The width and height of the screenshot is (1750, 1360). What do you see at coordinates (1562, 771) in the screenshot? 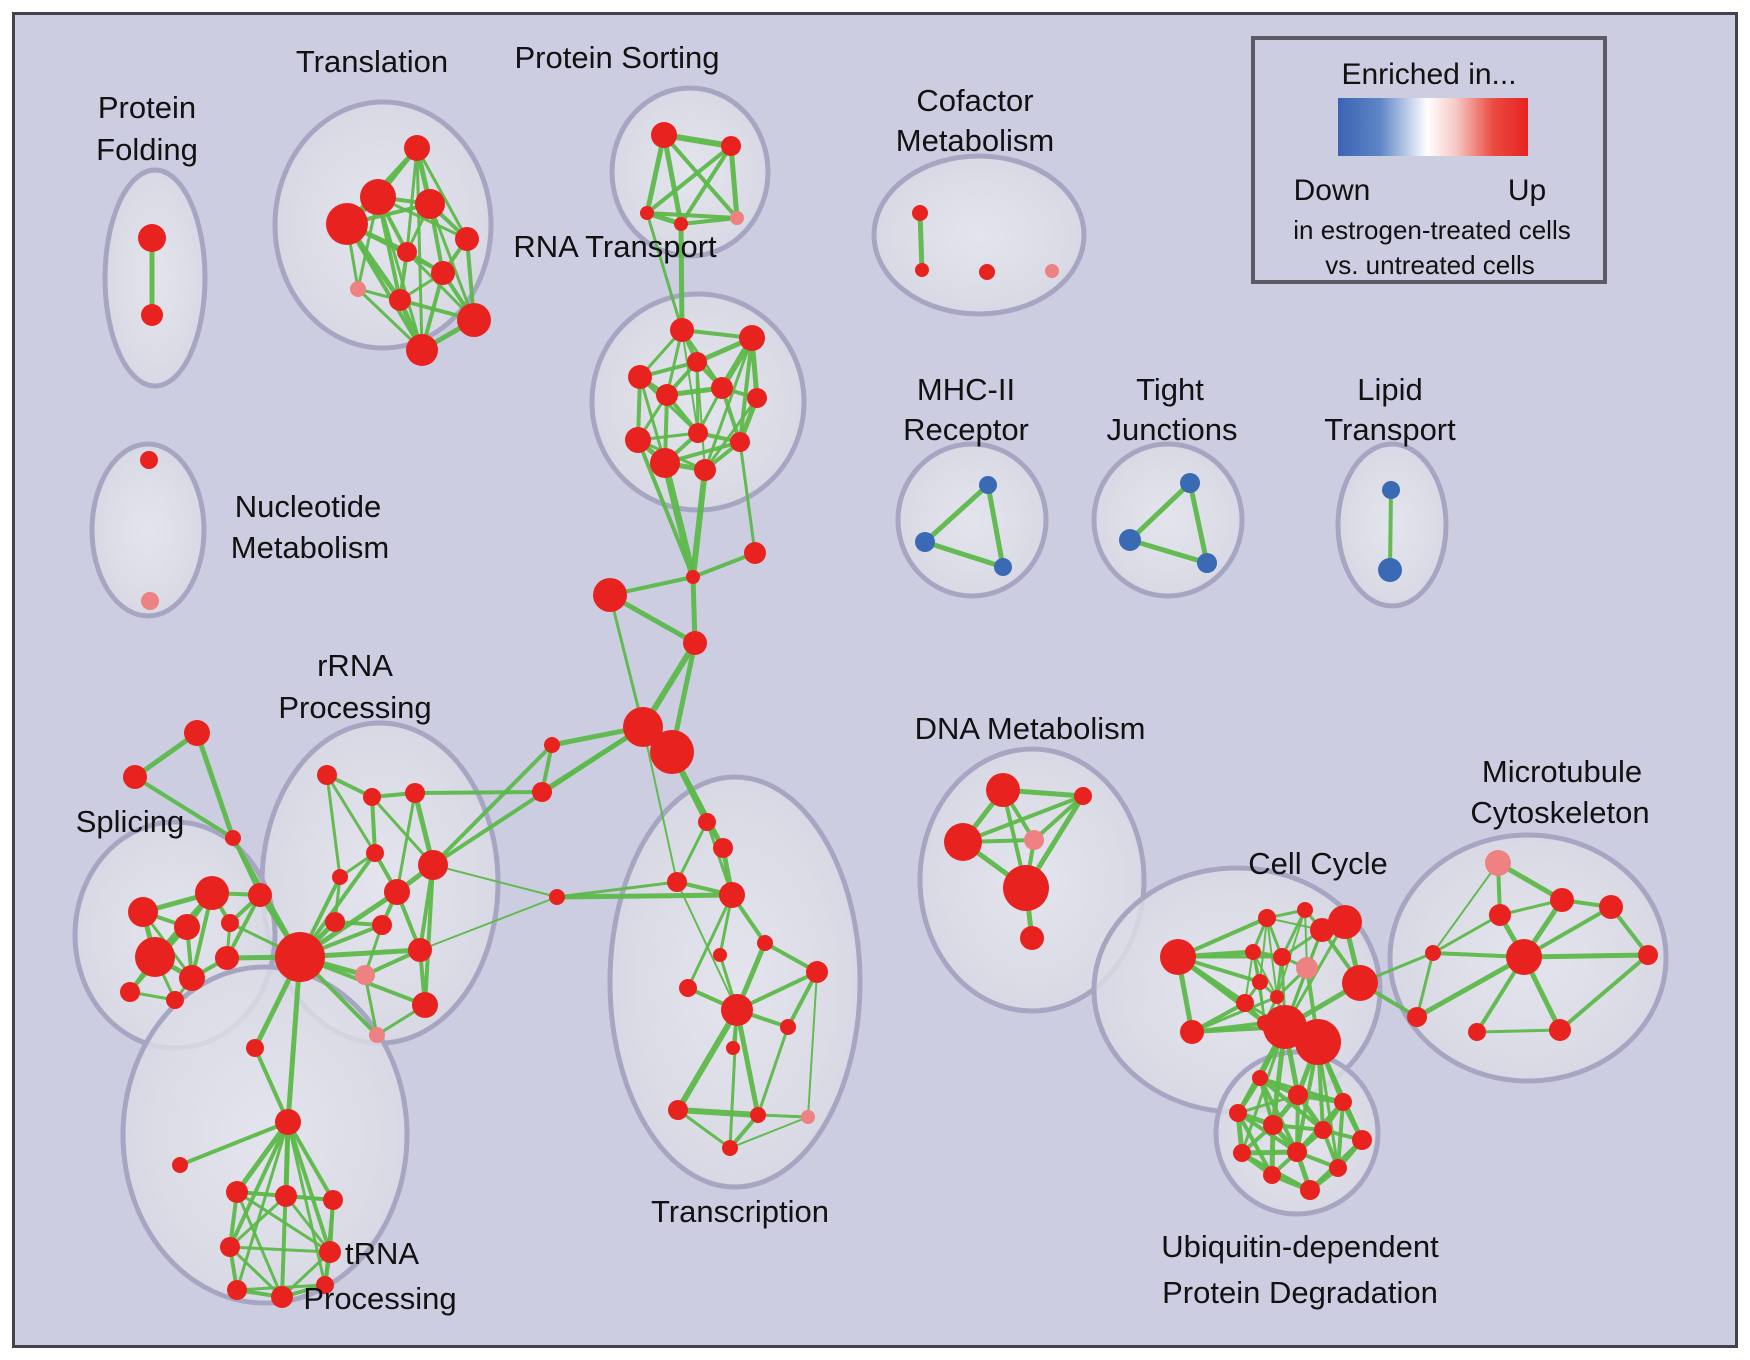
I see `cluster-label-microtubule-cytoskeleton: Microtubule` at bounding box center [1562, 771].